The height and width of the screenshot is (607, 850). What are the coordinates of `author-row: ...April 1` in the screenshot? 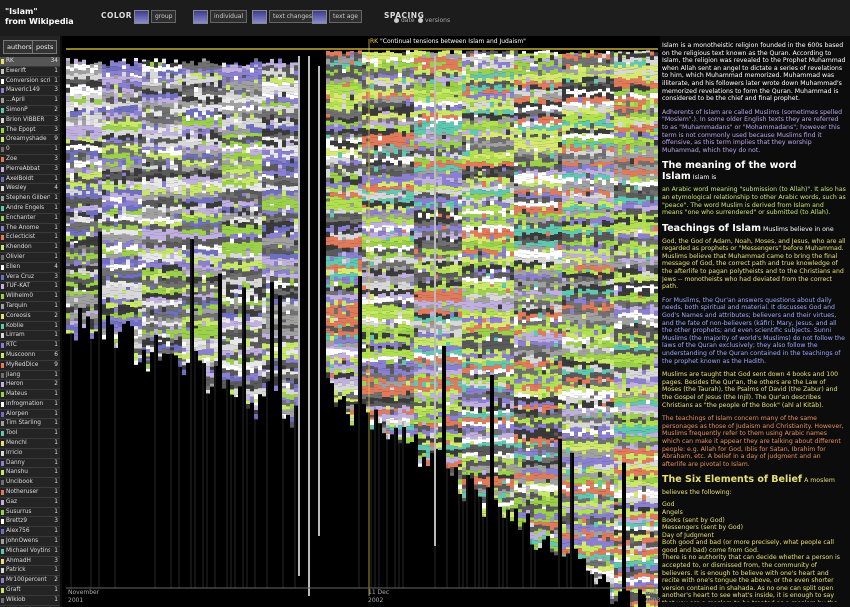 It's located at (30, 101).